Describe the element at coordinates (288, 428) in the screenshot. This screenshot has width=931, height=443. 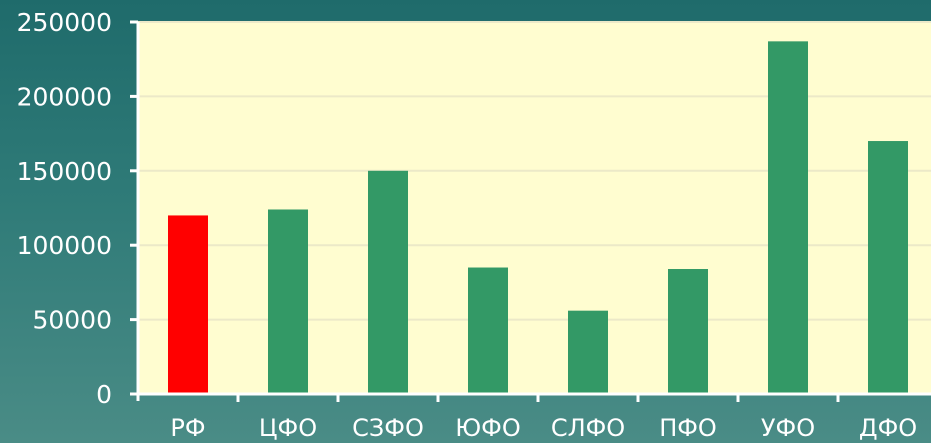
I see `x-tick-label: ЦФО` at that location.